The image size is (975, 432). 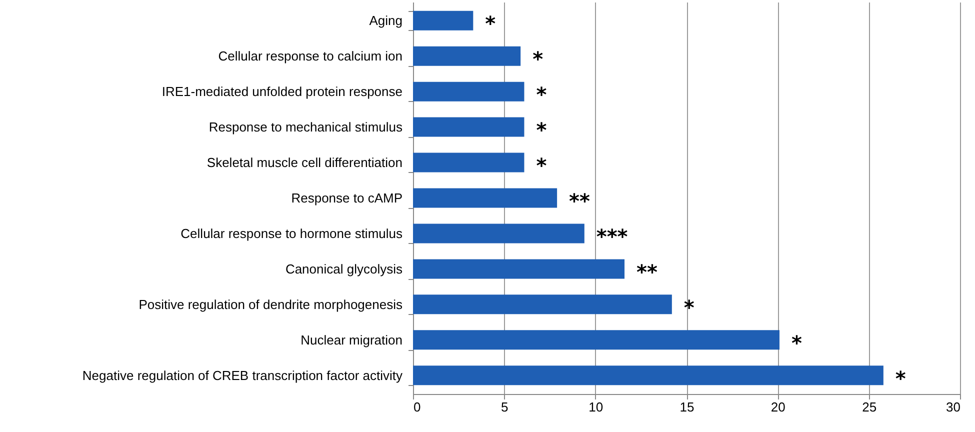 What do you see at coordinates (687, 407) in the screenshot?
I see `x-tick-label: 15` at bounding box center [687, 407].